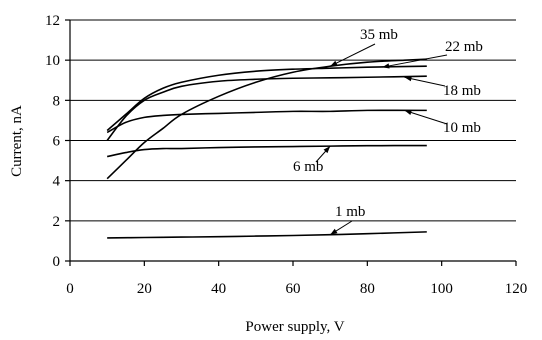 The height and width of the screenshot is (340, 542). I want to click on curve-label-10-mb: 10 mb, so click(462, 128).